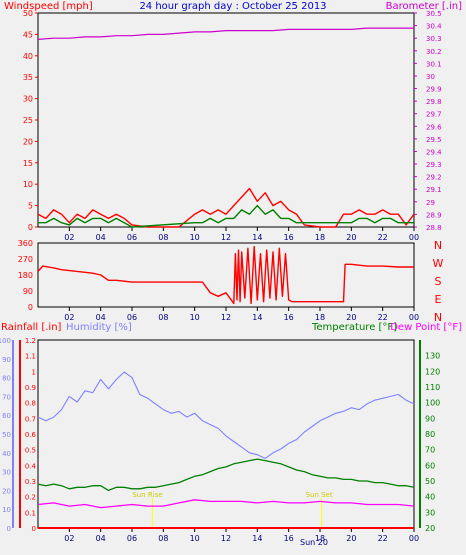  What do you see at coordinates (25, 243) in the screenshot?
I see `direction-ytick-label: 360` at bounding box center [25, 243].